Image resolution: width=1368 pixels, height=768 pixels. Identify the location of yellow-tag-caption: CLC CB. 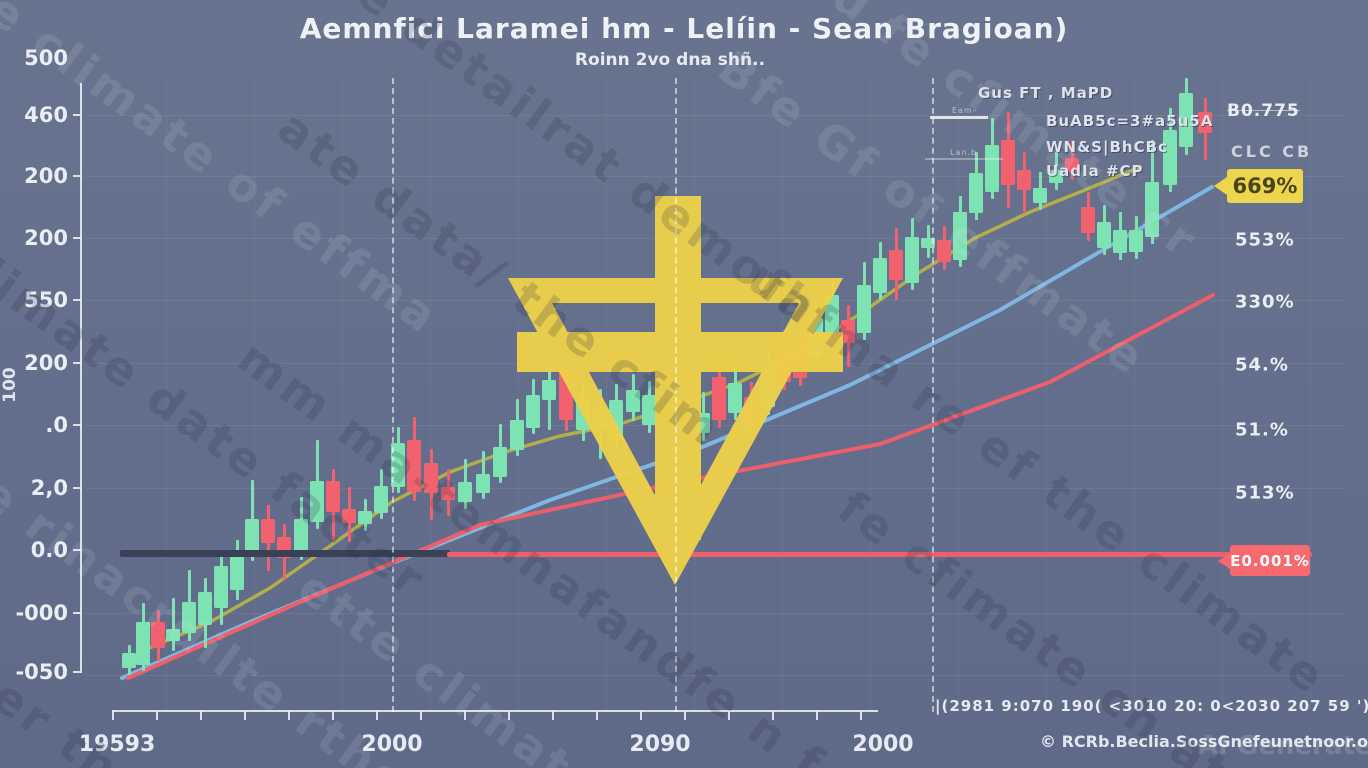
(1272, 151).